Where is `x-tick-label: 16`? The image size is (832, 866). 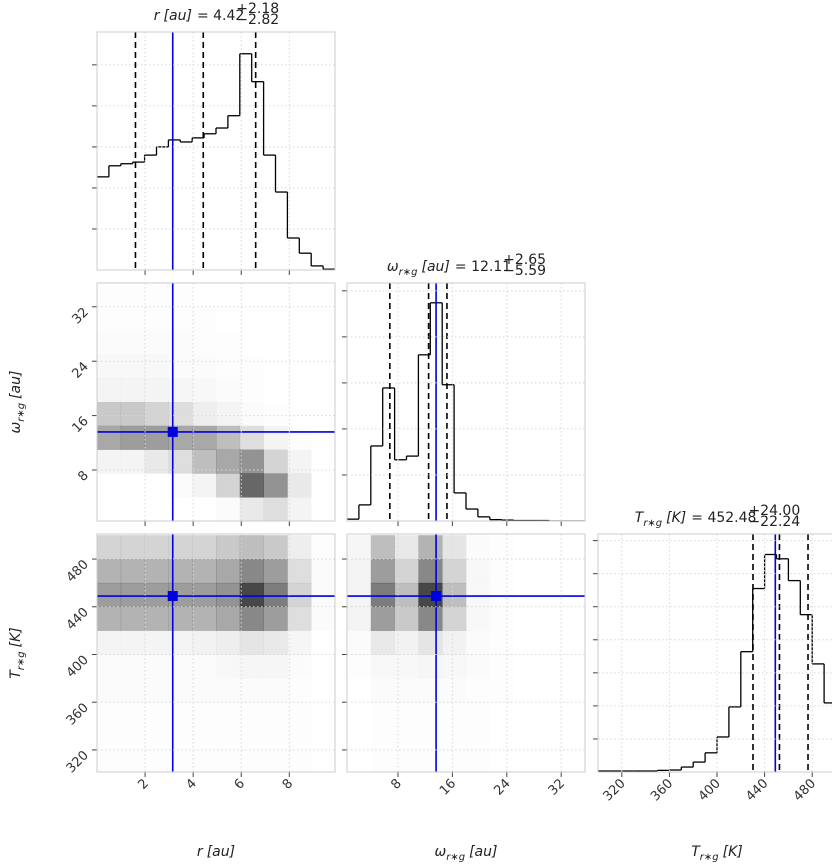
x-tick-label: 16 is located at coordinates (448, 787).